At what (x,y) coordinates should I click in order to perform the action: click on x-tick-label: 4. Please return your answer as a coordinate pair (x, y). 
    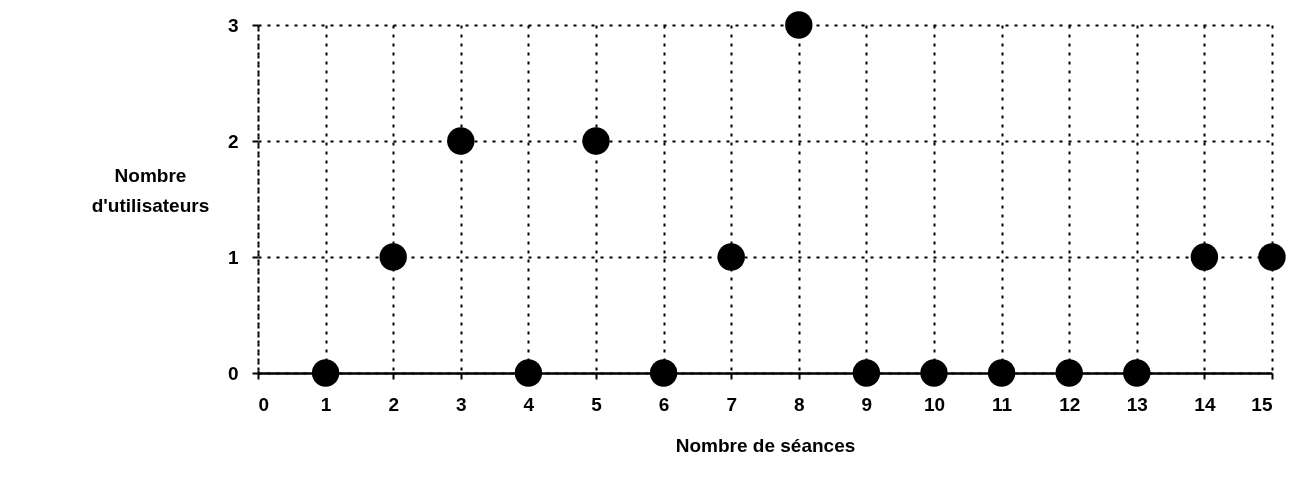
    Looking at the image, I should click on (529, 404).